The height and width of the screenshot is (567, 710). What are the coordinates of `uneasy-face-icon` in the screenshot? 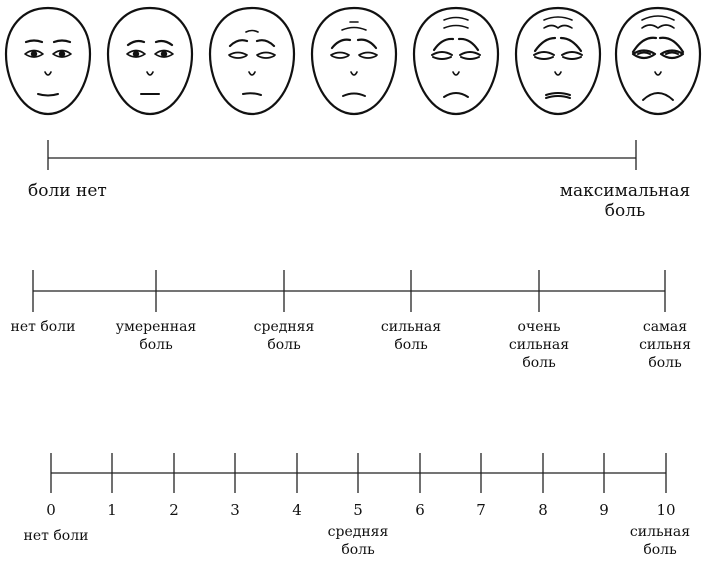 It's located at (252, 61).